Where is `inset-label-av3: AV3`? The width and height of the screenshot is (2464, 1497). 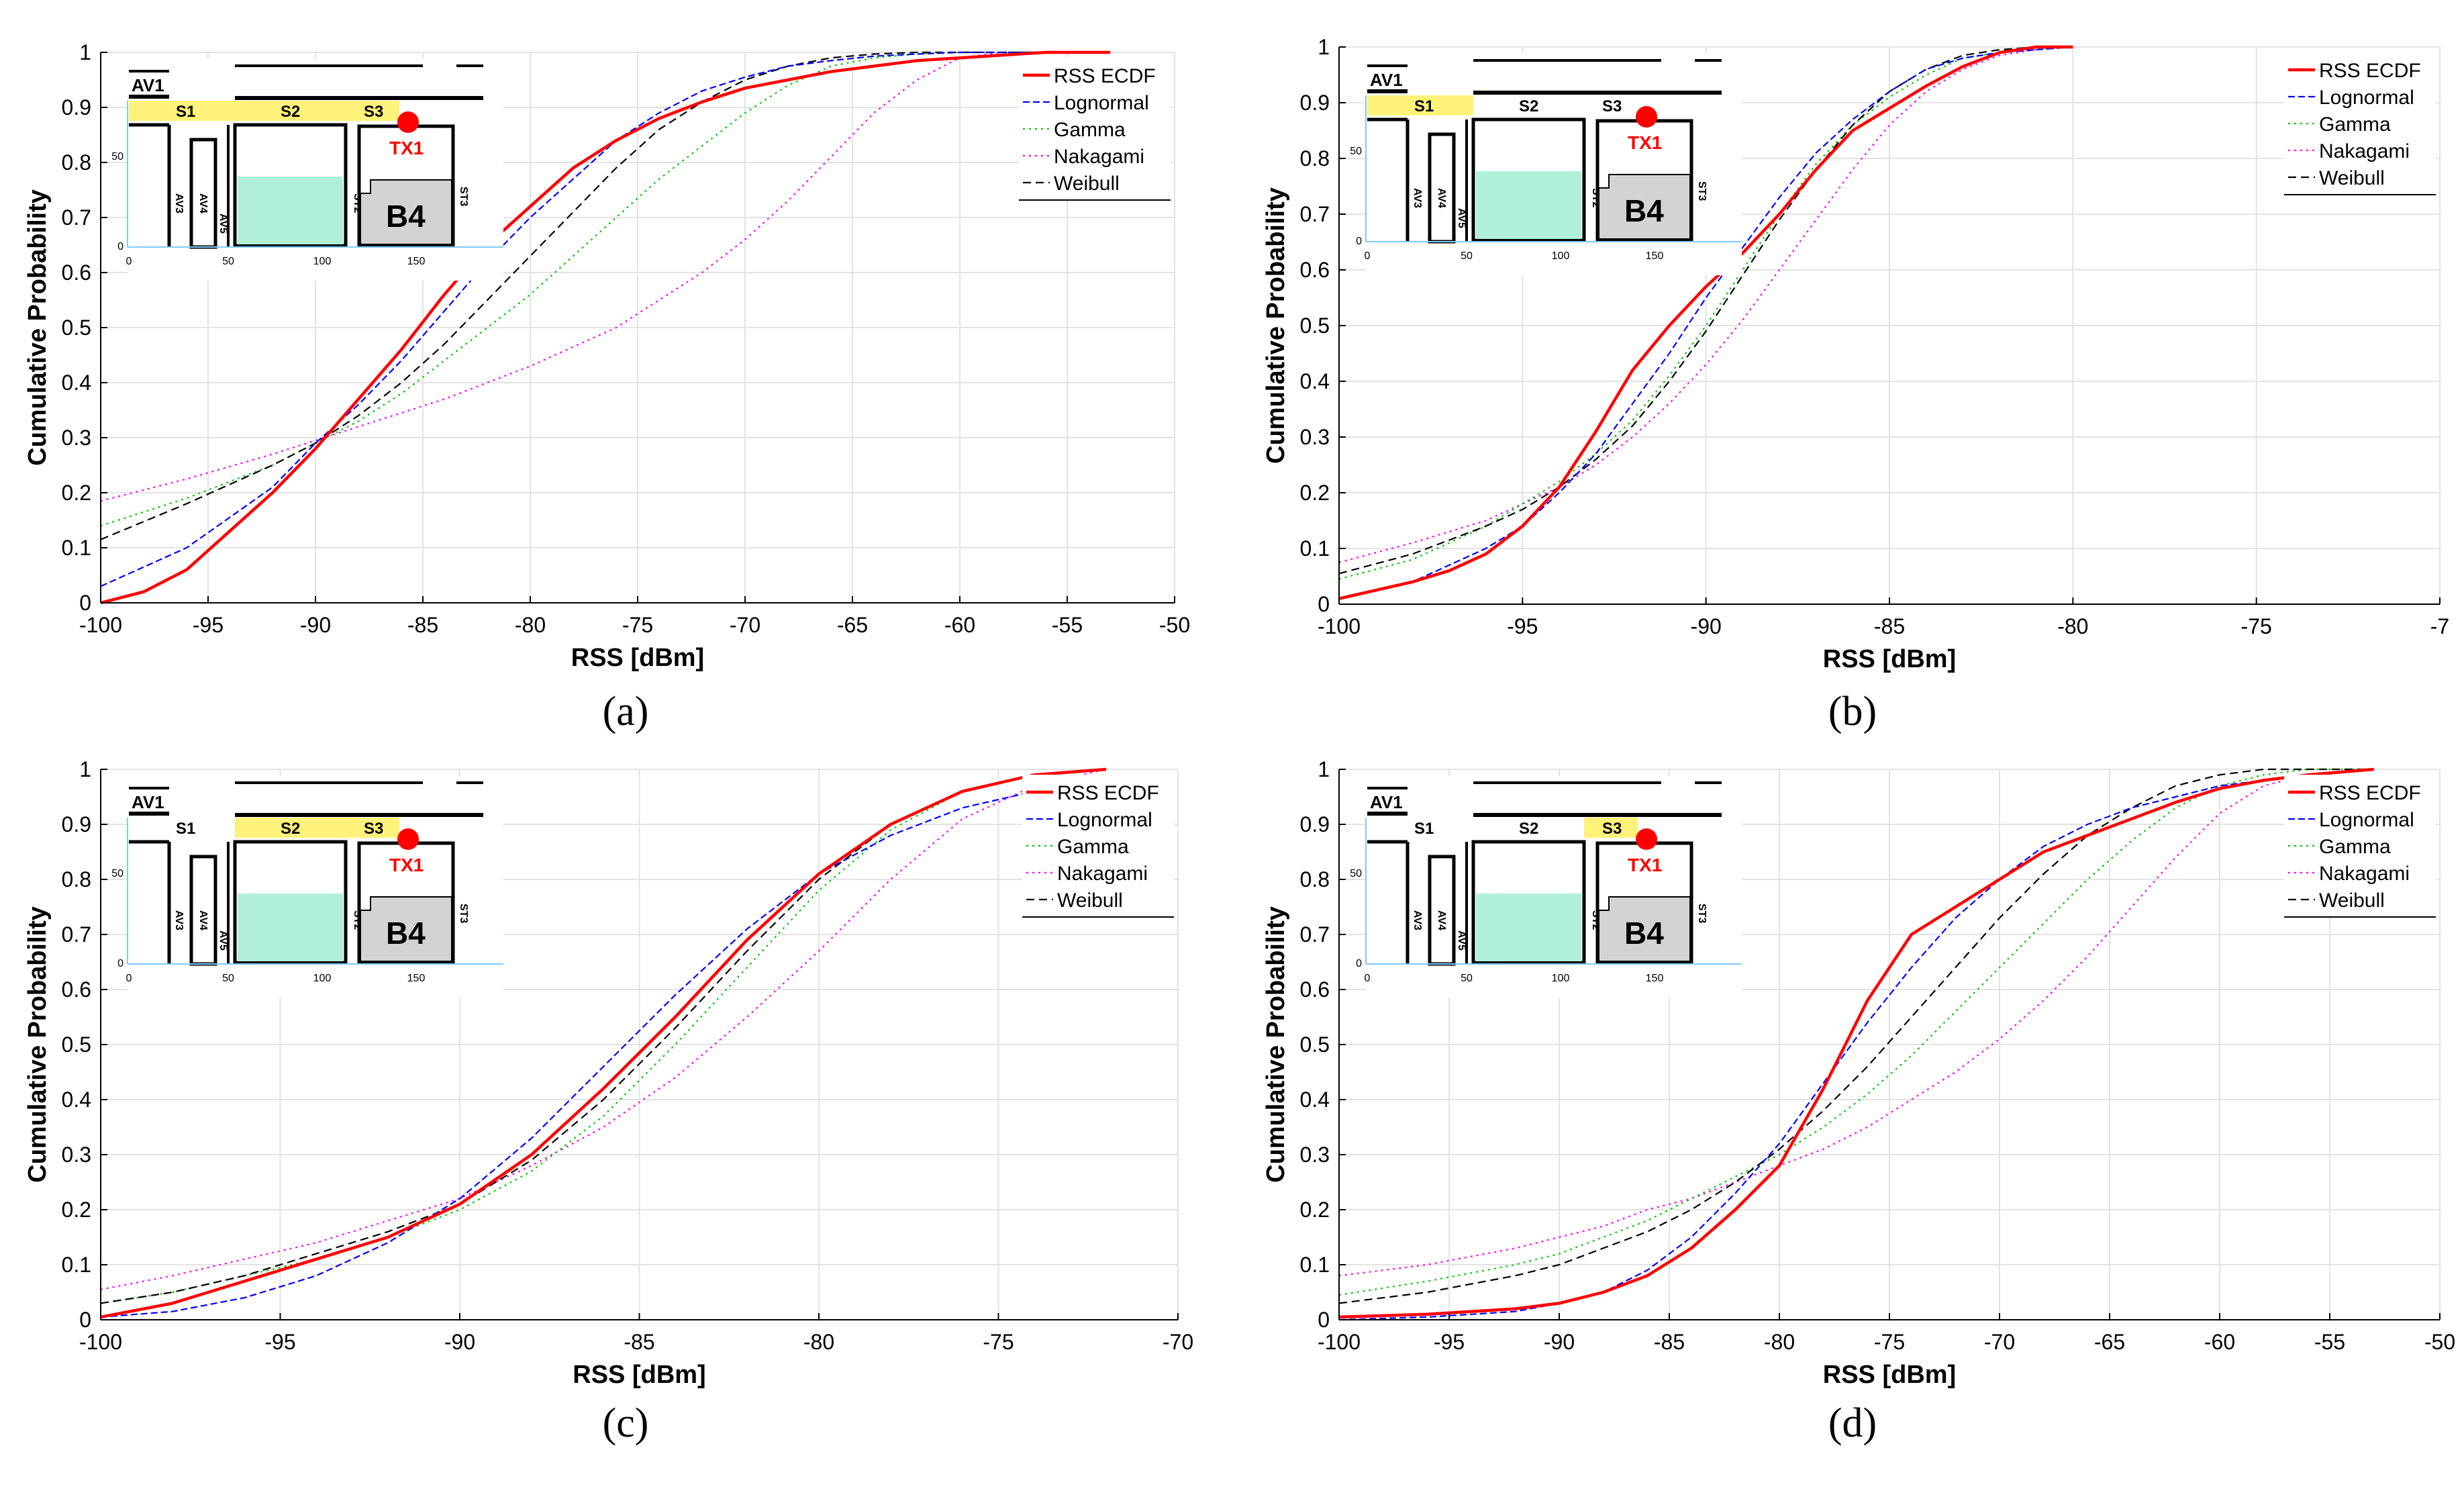 inset-label-av3: AV3 is located at coordinates (179, 203).